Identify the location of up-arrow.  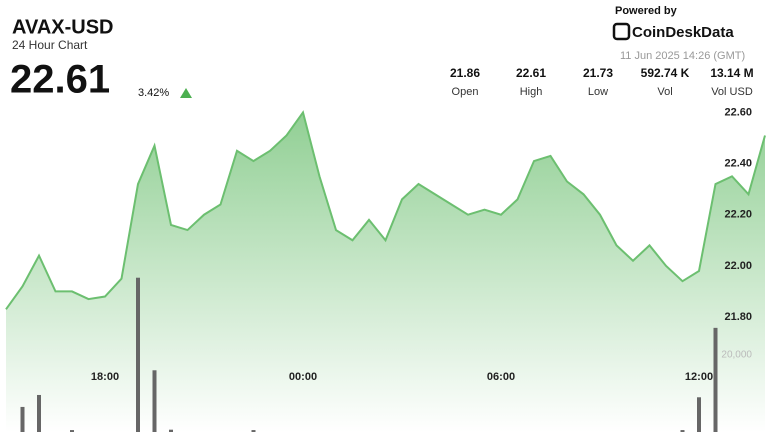
(186, 93).